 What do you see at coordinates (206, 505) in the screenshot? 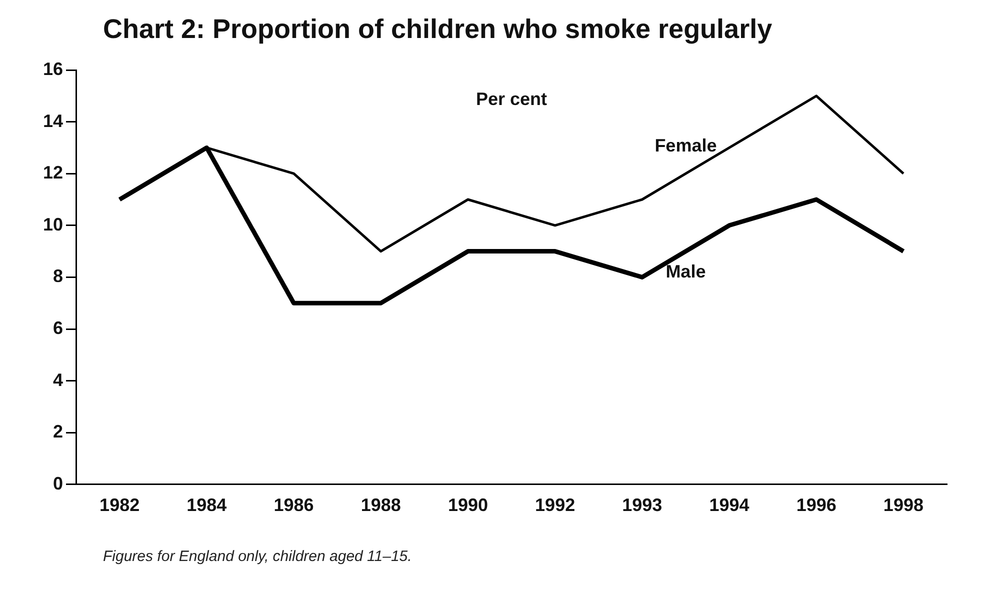
I see `x-tick-label: 1984` at bounding box center [206, 505].